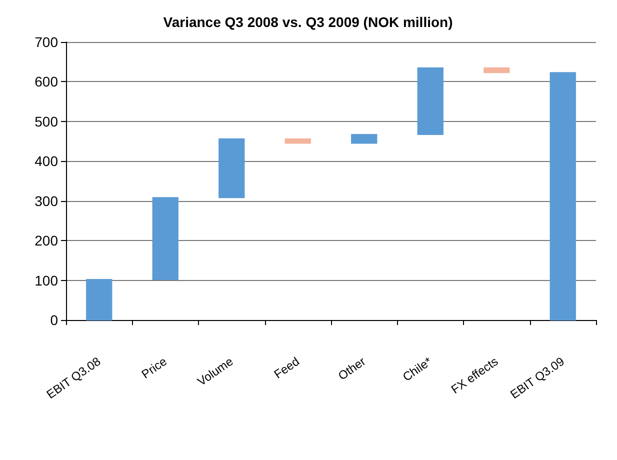 Image resolution: width=617 pixels, height=460 pixels. Describe the element at coordinates (46, 240) in the screenshot. I see `y-tick-label: 200` at that location.